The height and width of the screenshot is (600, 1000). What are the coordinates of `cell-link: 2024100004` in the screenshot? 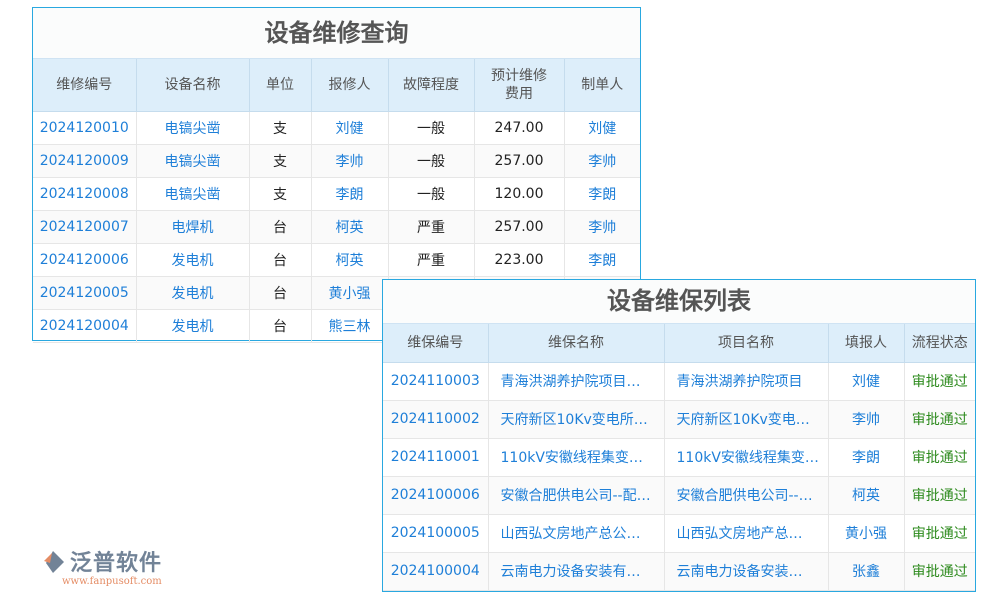 It's located at (436, 571).